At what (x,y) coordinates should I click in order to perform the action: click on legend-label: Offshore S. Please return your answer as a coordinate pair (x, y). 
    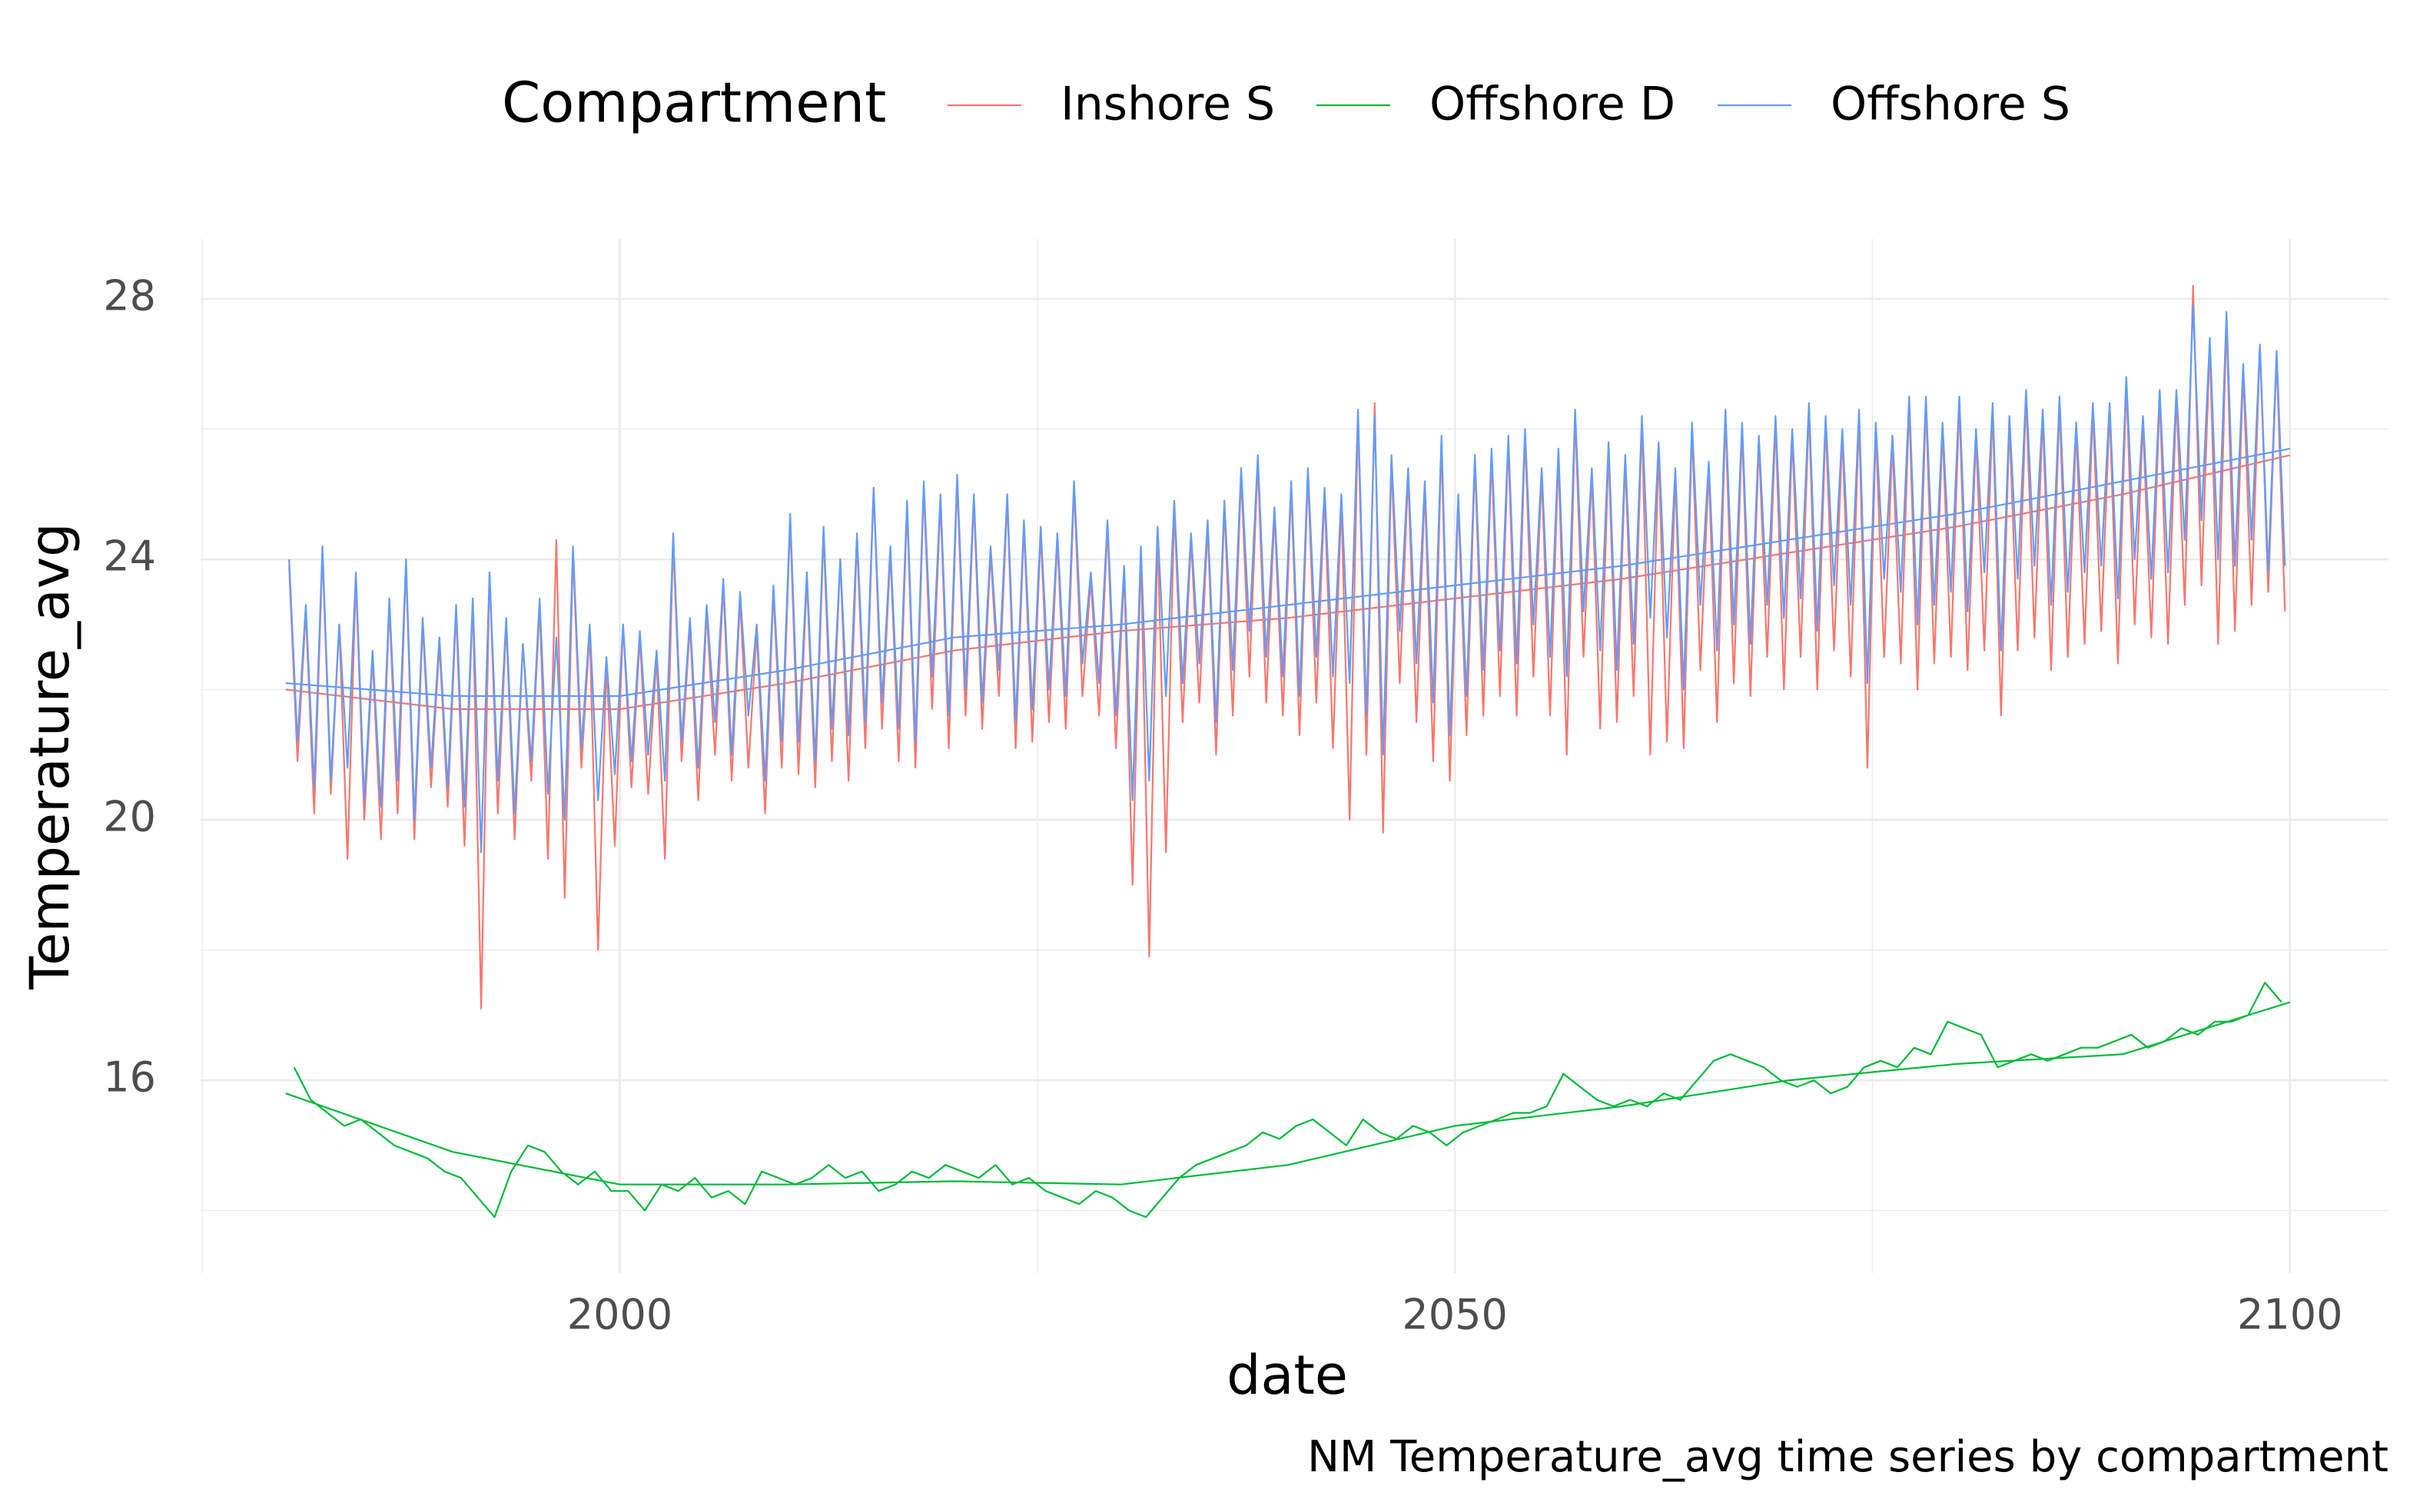
    Looking at the image, I should click on (1950, 104).